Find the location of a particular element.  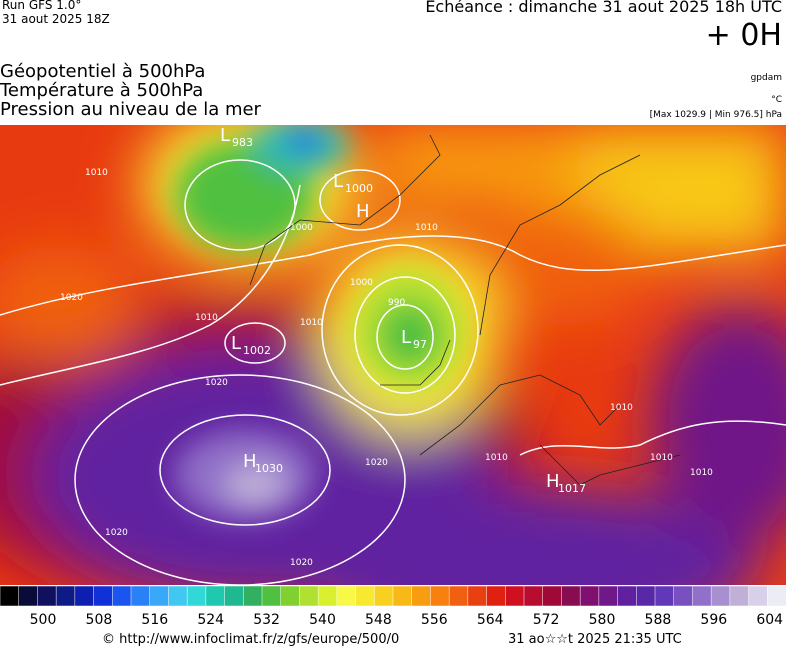

colorbar-label: 572 is located at coordinates (546, 620).